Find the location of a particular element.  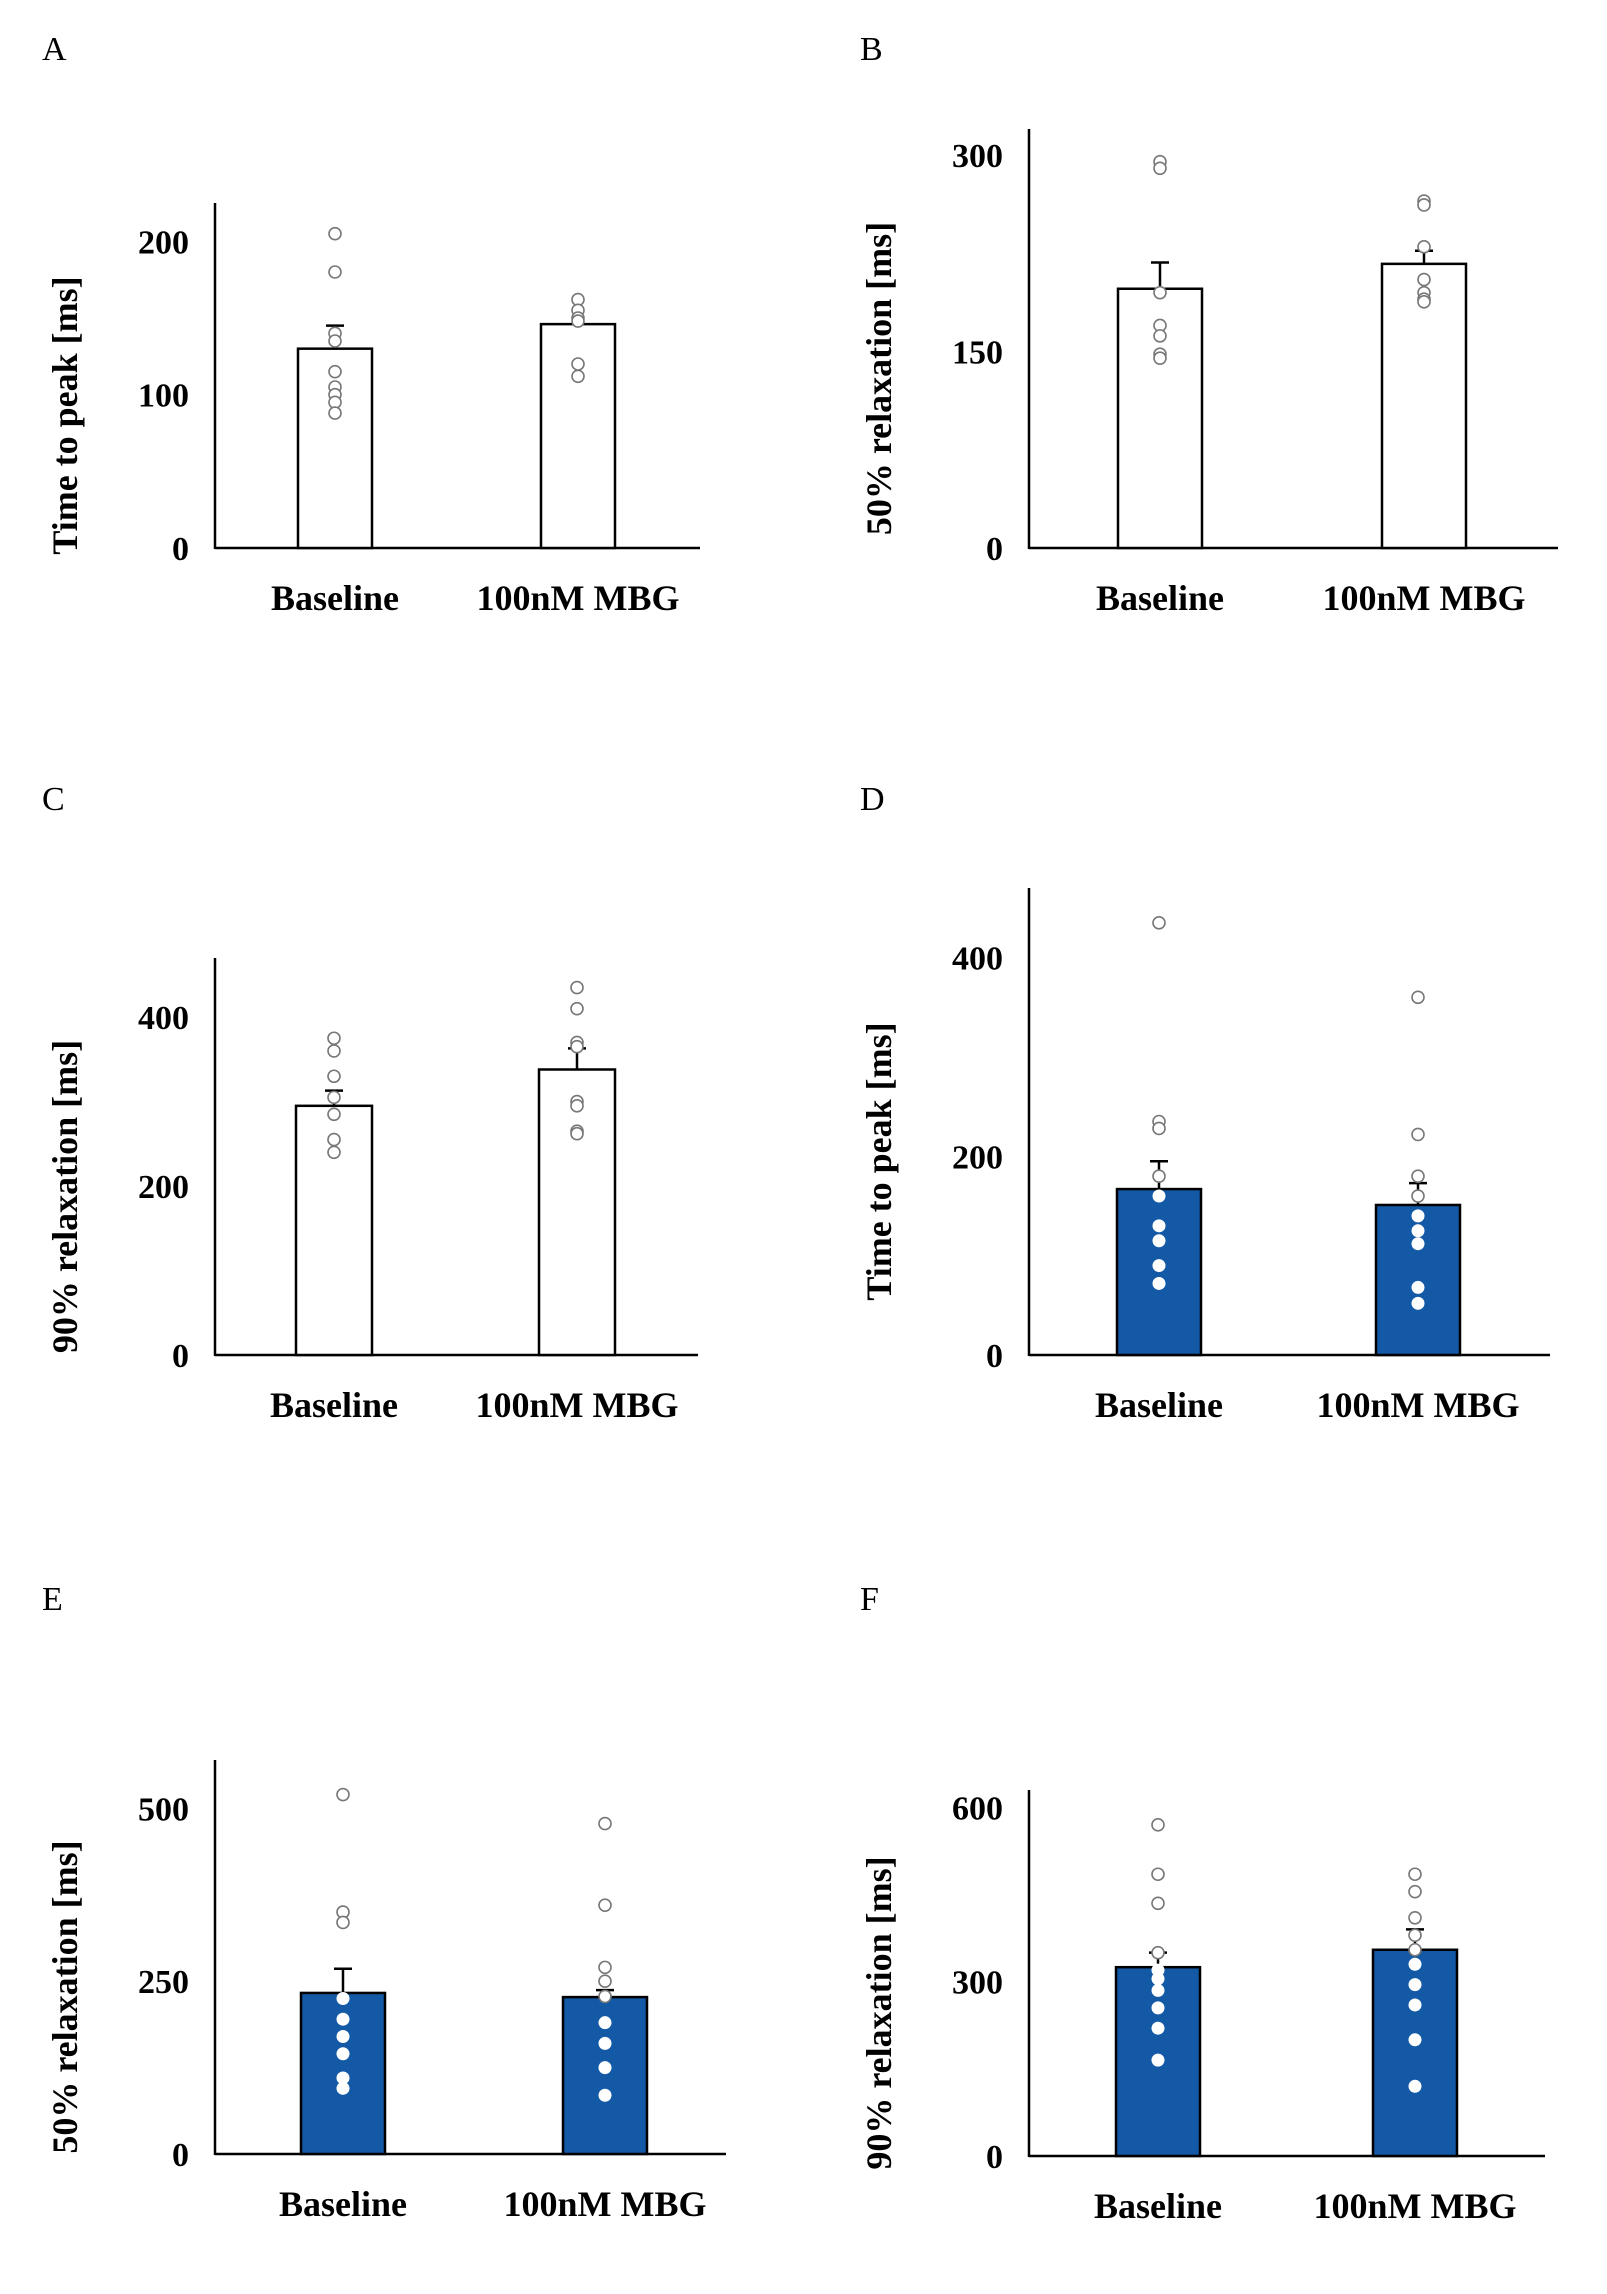

error-bar is located at coordinates (343, 1980).